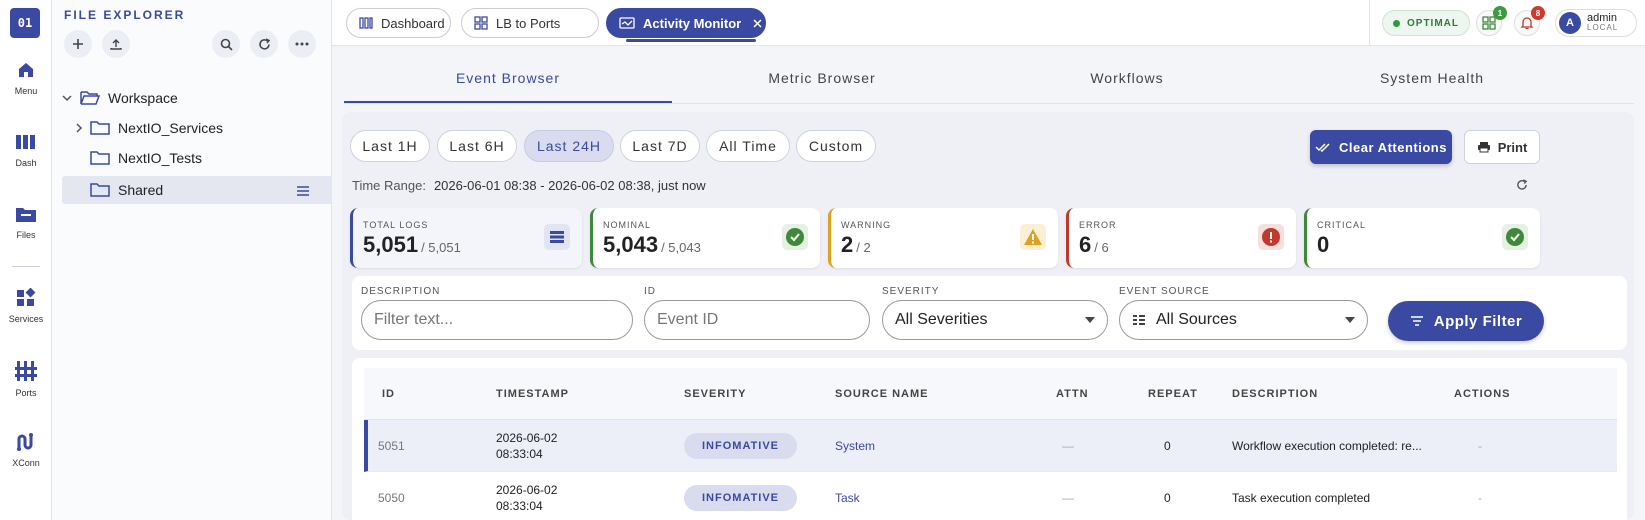  Describe the element at coordinates (705, 238) in the screenshot. I see `card-nominal: NOMINAL 5,043/ 5,043` at that location.